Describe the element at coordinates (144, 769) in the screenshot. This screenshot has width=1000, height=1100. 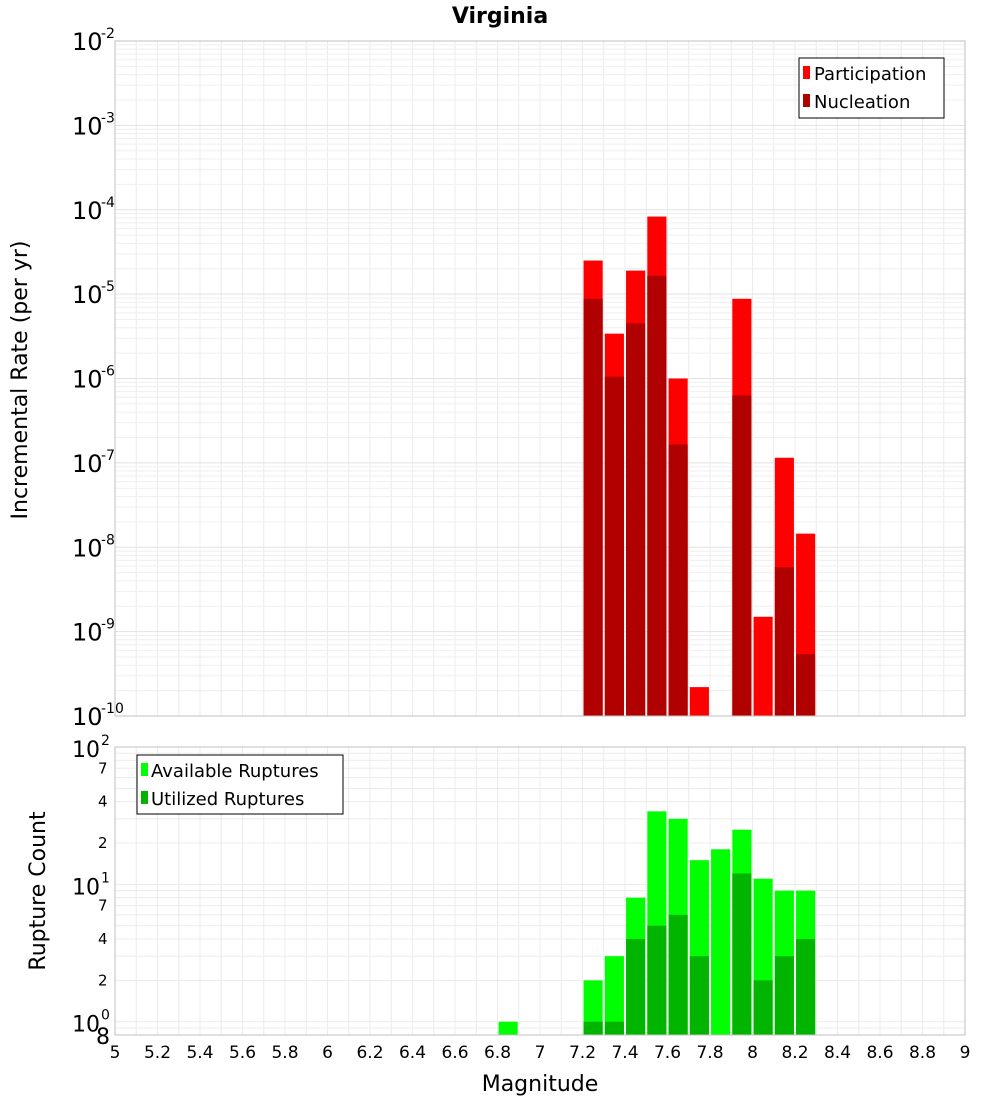
I see `available-legend-swatch` at that location.